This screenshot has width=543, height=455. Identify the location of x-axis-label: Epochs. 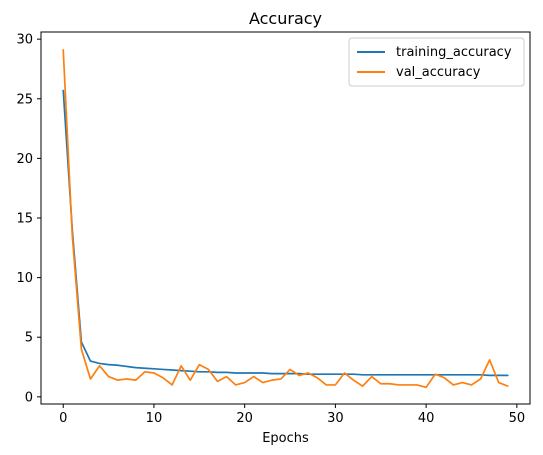
(285, 438).